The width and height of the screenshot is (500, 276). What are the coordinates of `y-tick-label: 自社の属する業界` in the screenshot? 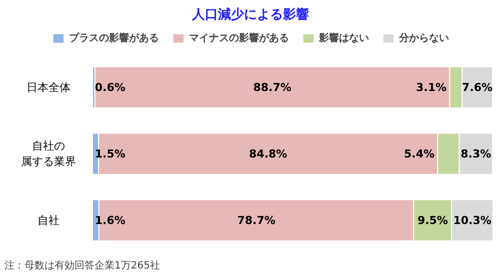 It's located at (48, 153).